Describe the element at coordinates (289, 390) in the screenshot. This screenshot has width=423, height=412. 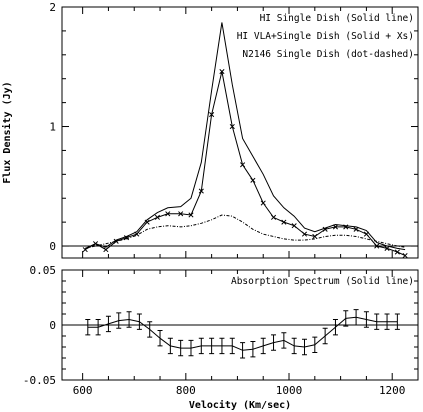
I see `absorption-x-tick-label: 1000` at that location.